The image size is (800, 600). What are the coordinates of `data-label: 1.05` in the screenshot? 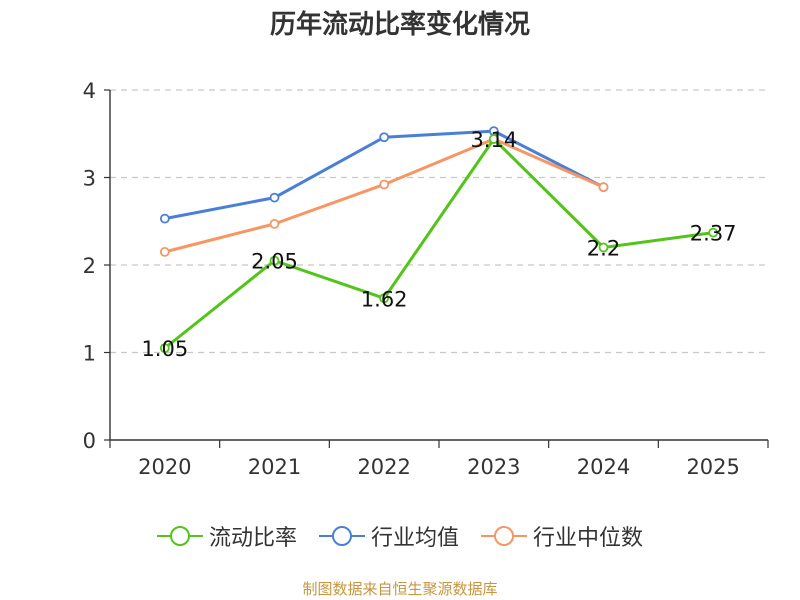 It's located at (164, 349).